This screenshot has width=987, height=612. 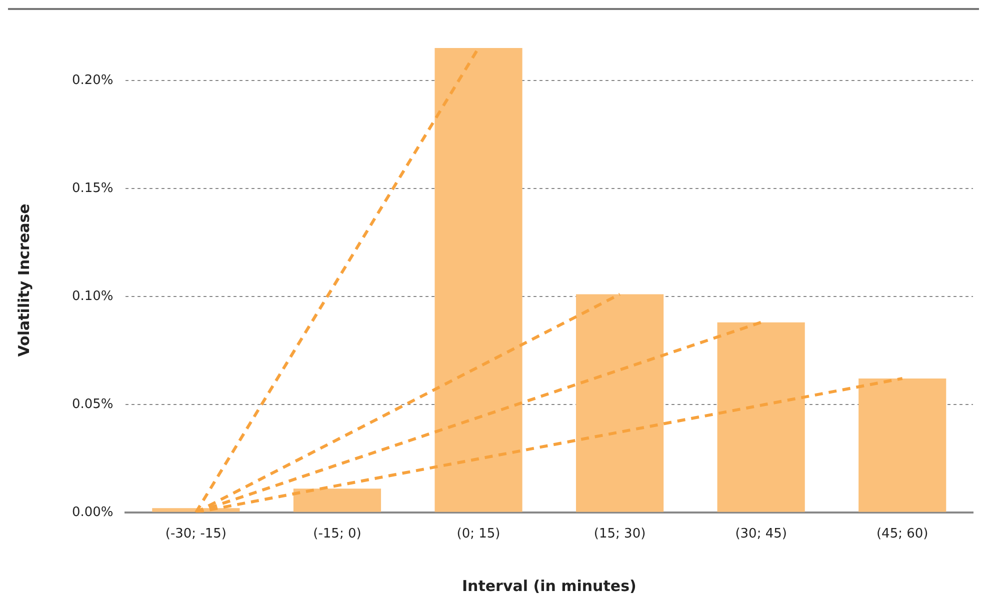 What do you see at coordinates (337, 534) in the screenshot?
I see `x-tick-label: (-15; 0)` at bounding box center [337, 534].